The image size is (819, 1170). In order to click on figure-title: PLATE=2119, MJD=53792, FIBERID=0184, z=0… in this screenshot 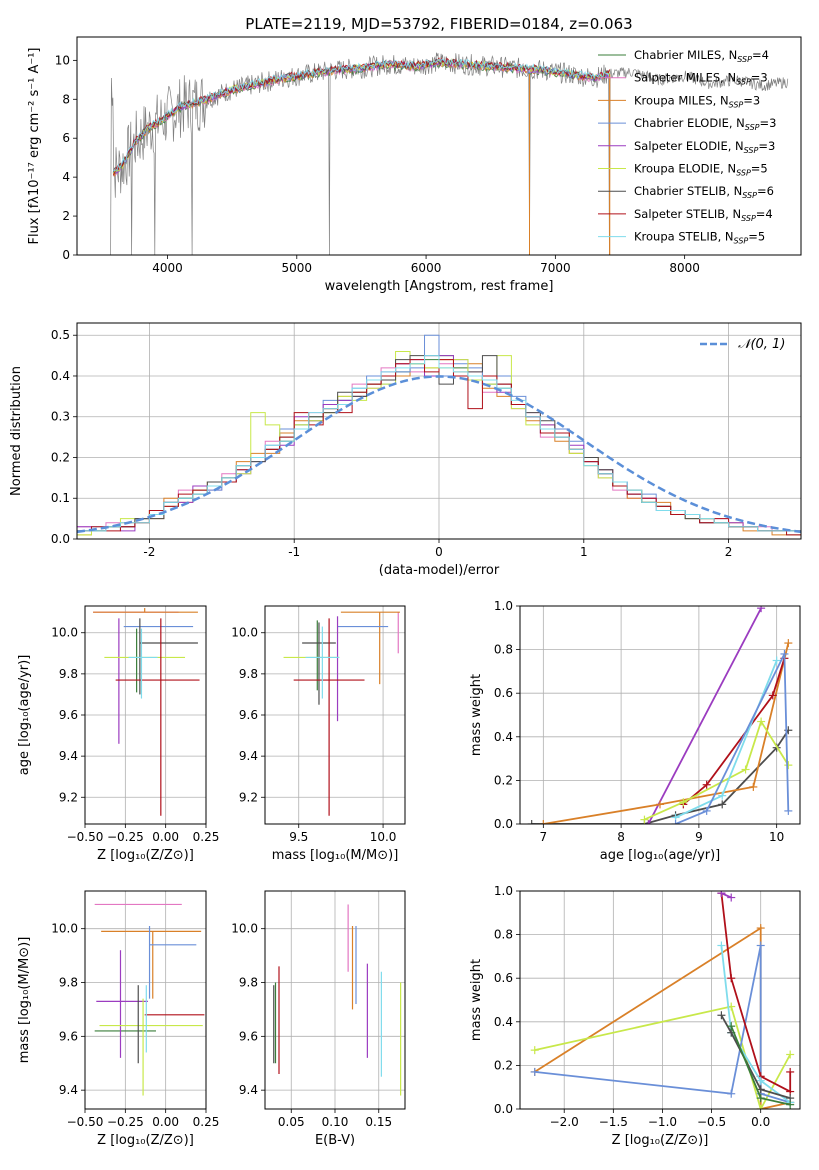, I will do `click(438, 24)`.